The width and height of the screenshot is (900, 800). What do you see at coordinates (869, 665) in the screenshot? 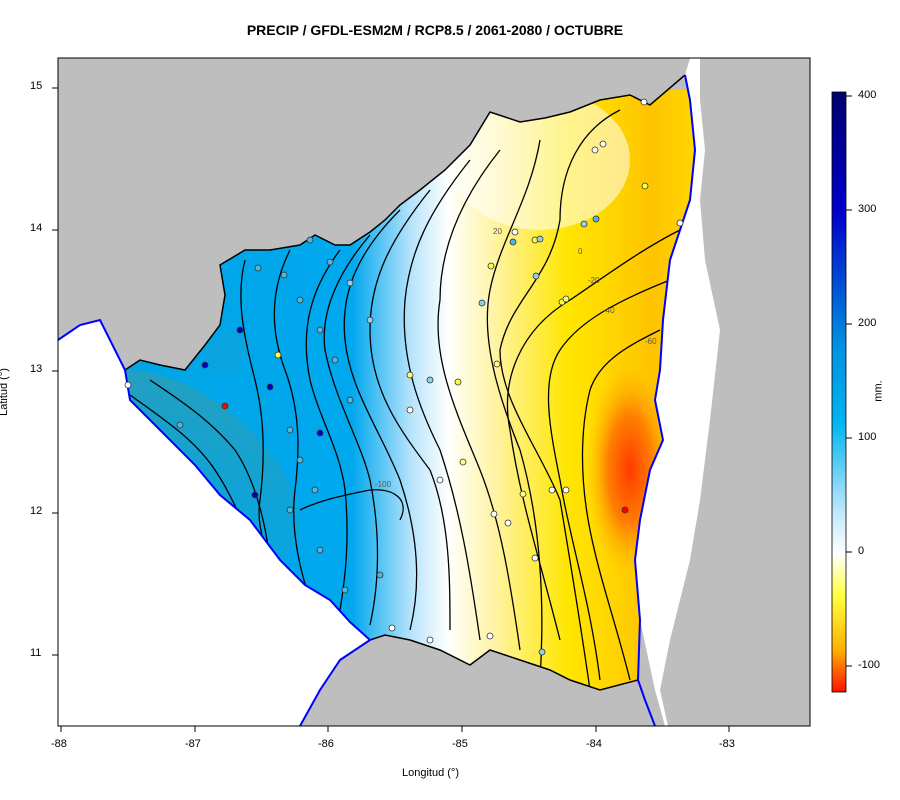
I see `colorbar-tick-label: -100` at bounding box center [869, 665].